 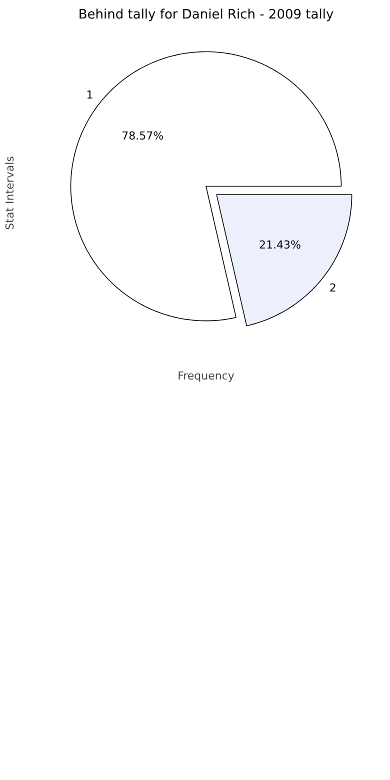 I want to click on slice-label: 1, so click(x=90, y=95).